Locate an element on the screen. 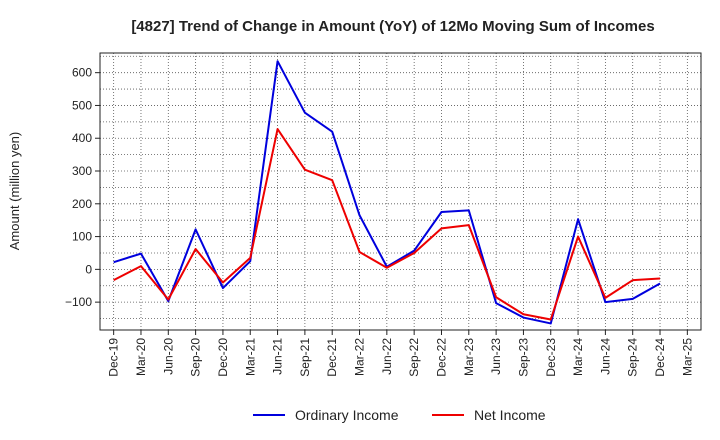 The width and height of the screenshot is (720, 440). y-axis-label: Amount (million yen) is located at coordinates (14, 191).